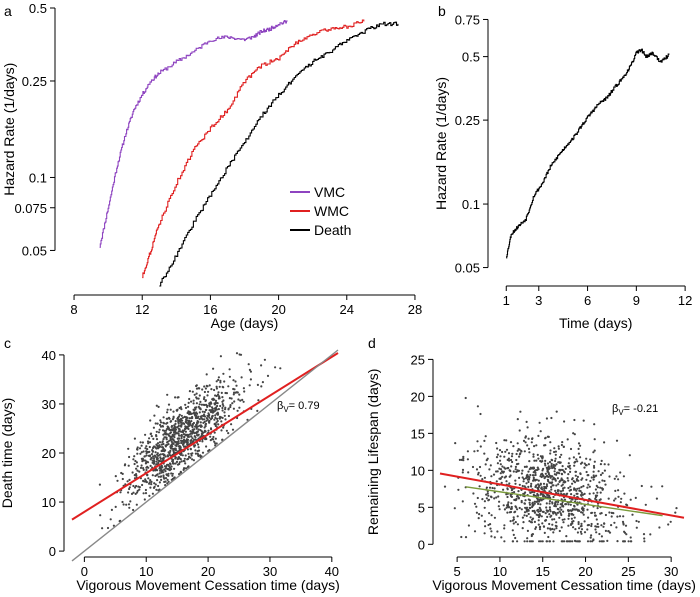  Describe the element at coordinates (52, 551) in the screenshot. I see `y-tick-label-c: 0` at that location.